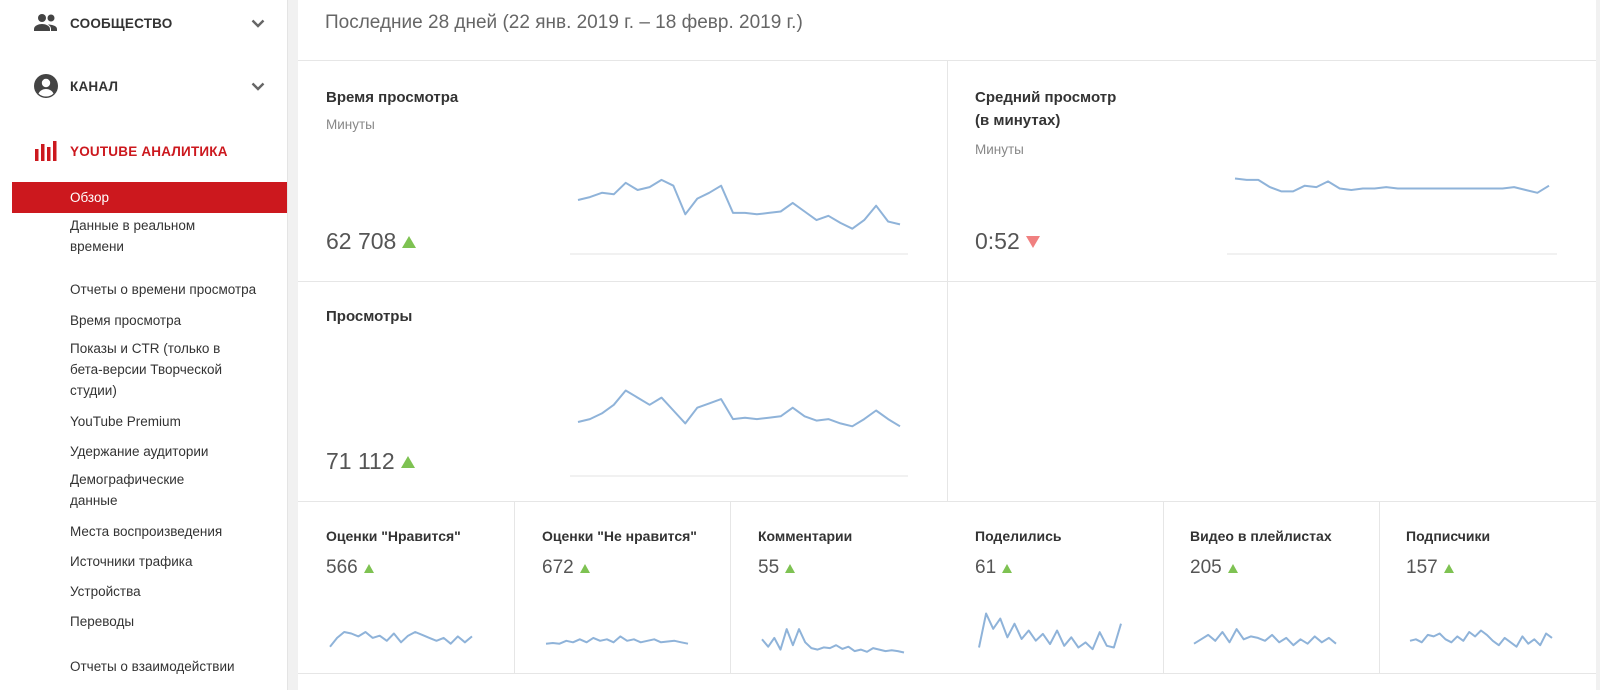 The height and width of the screenshot is (690, 1600). I want to click on avg-view-title-line1: Средний просмотр, so click(1046, 97).